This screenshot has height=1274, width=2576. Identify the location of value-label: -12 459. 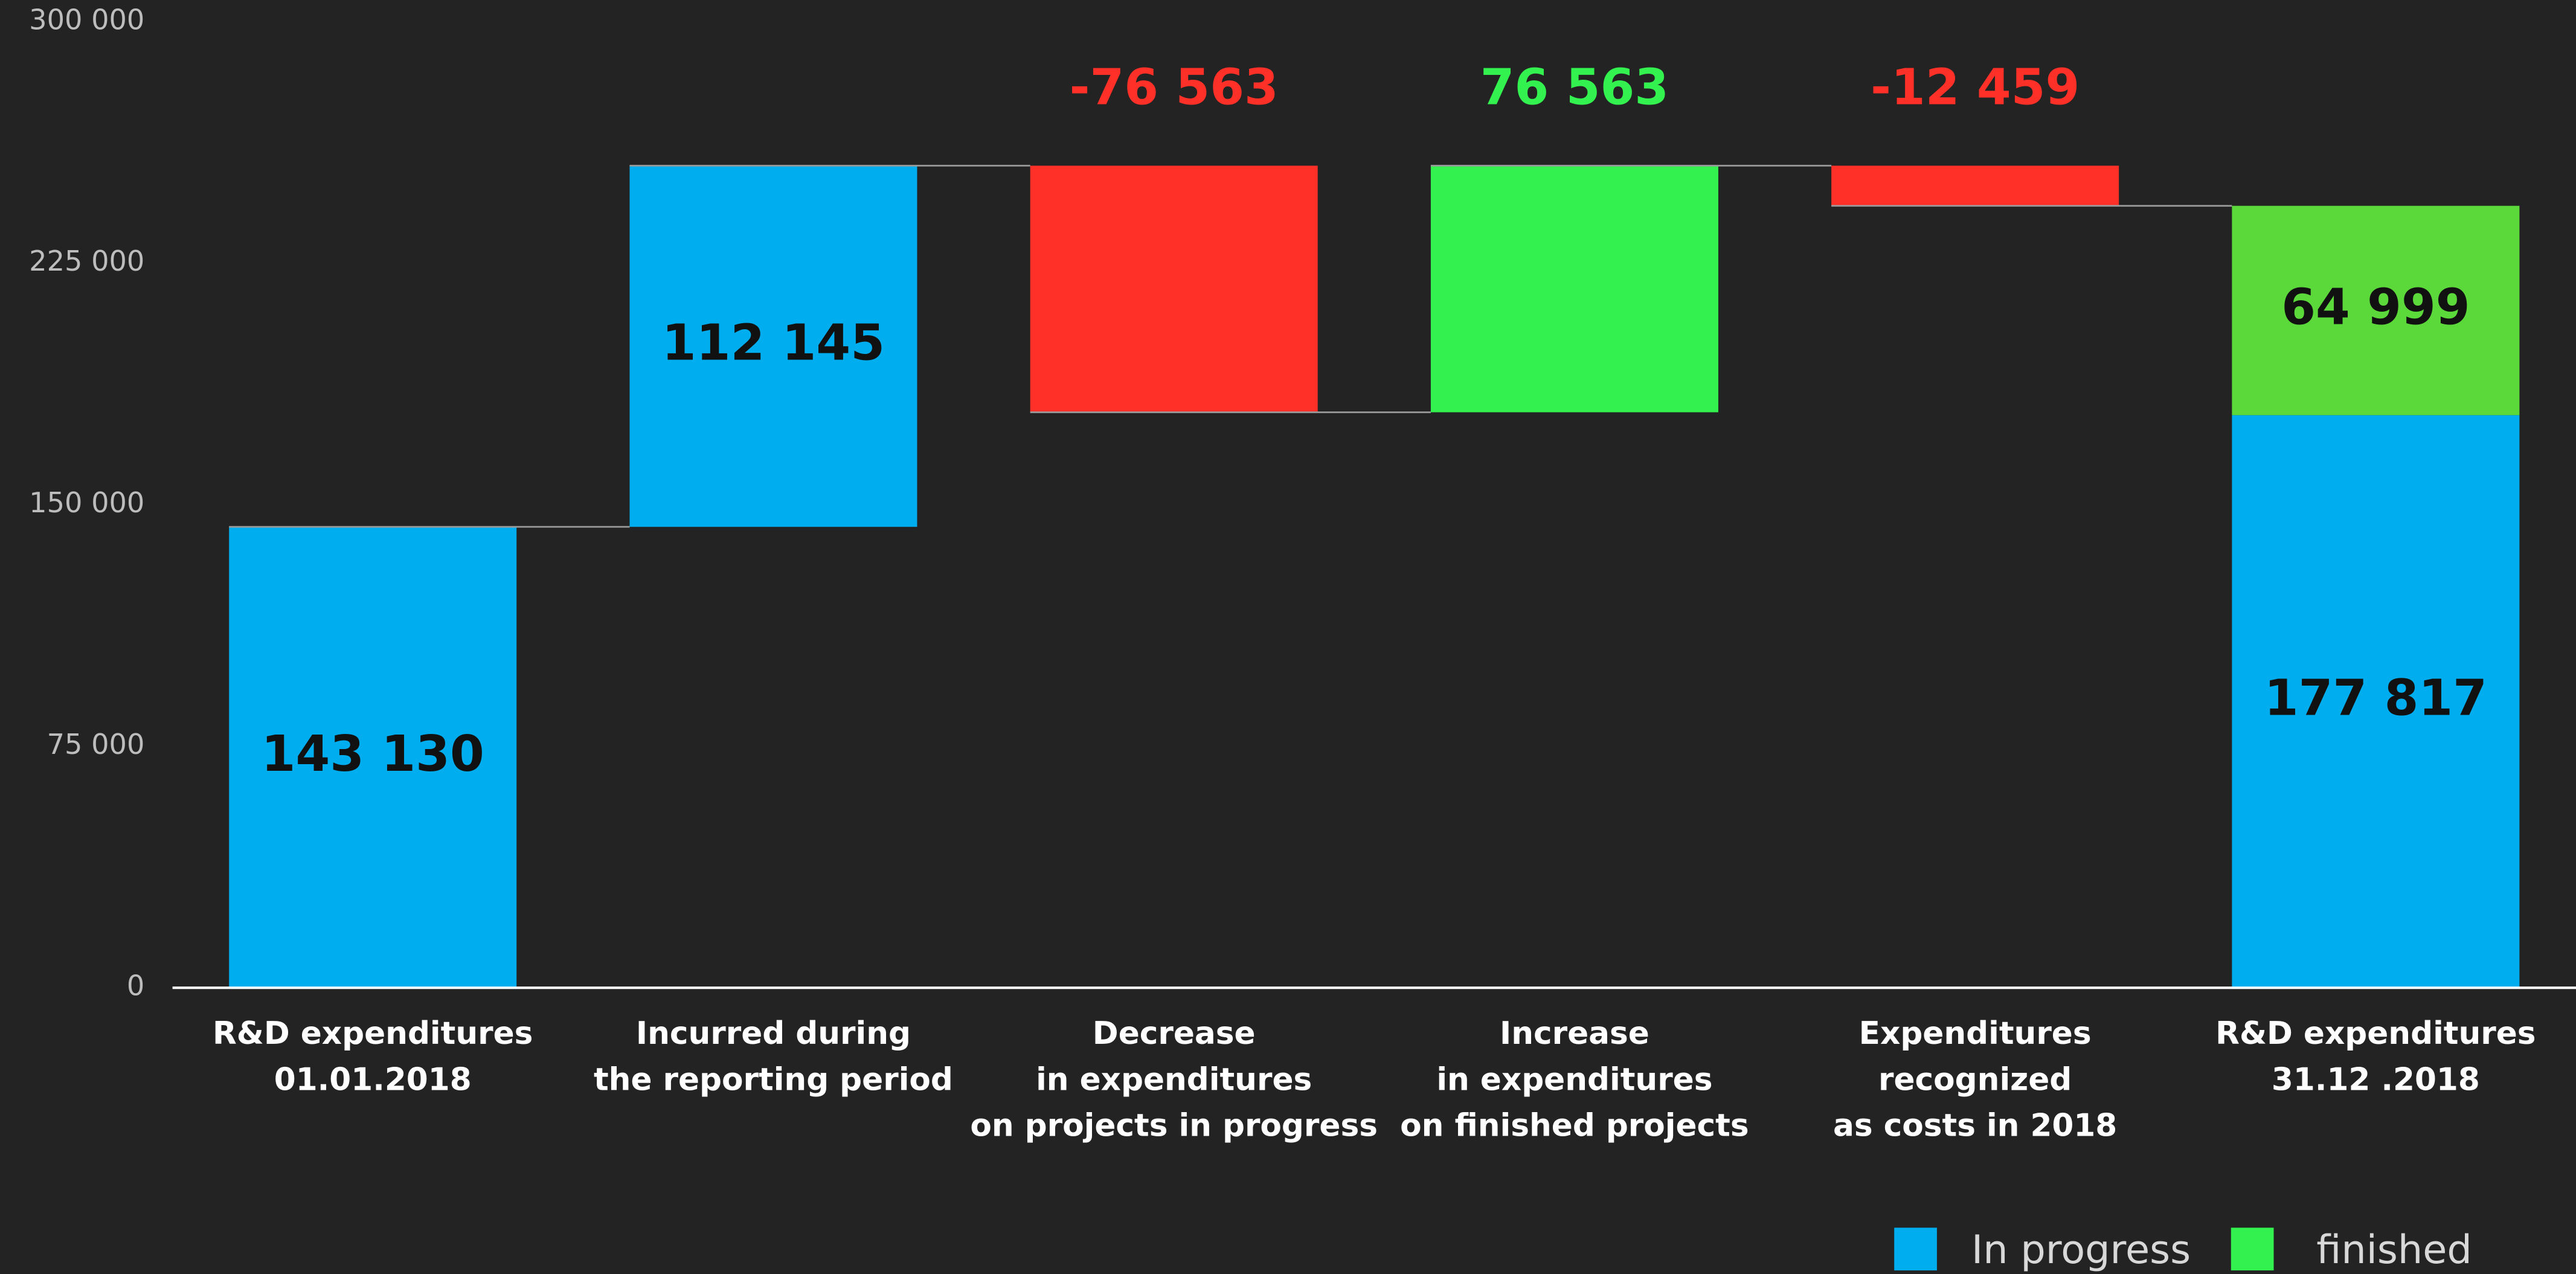
(1975, 88).